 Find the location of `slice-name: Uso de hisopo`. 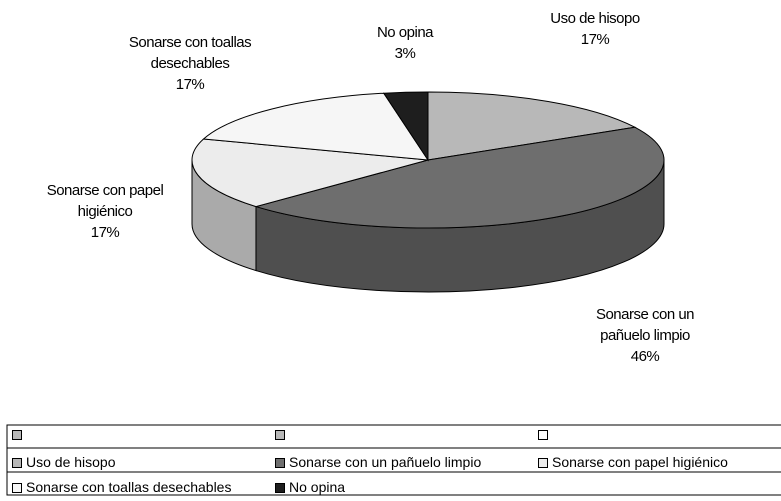

slice-name: Uso de hisopo is located at coordinates (595, 18).